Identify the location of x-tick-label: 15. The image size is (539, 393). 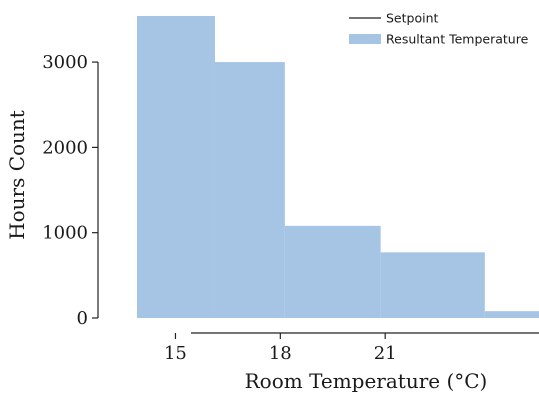
(175, 353).